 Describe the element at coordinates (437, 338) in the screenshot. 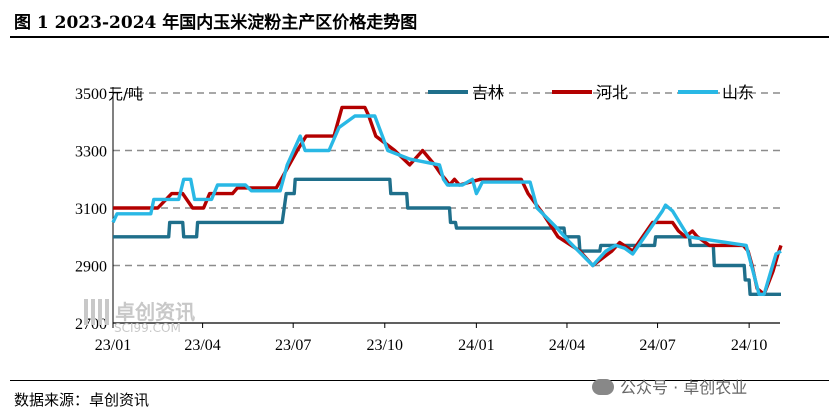

I see `x-axis: 23/01 23/04 23/07 23/10 24/01 24/04 24/07 24/10` at that location.